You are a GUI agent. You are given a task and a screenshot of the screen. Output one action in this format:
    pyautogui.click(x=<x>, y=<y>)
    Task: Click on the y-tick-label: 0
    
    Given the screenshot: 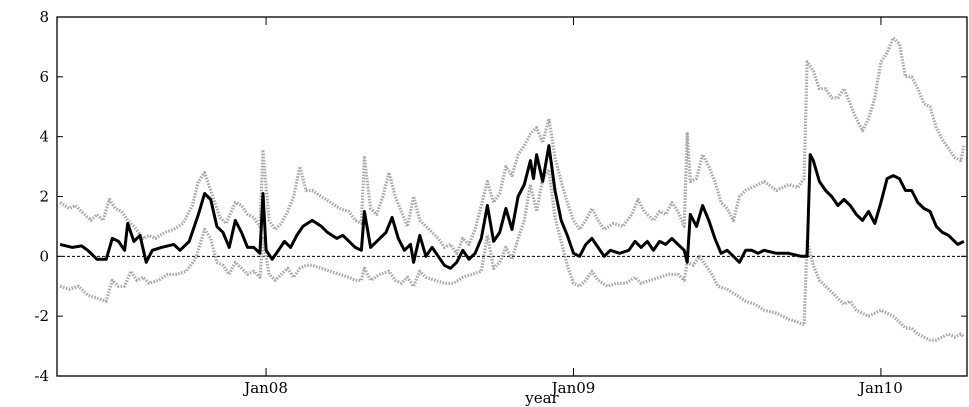 What is the action you would take?
    pyautogui.click(x=44, y=256)
    